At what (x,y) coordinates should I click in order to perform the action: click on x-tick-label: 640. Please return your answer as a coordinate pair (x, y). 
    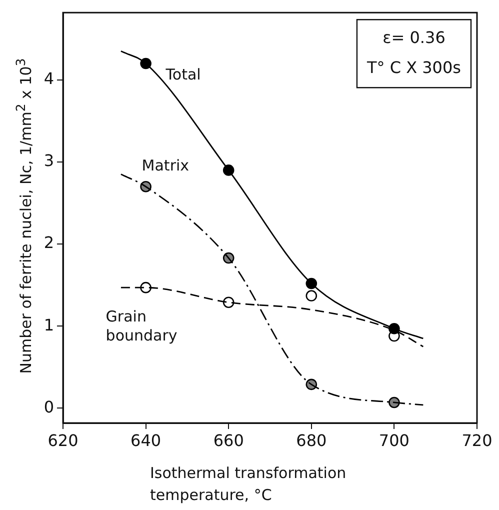
    Looking at the image, I should click on (146, 440).